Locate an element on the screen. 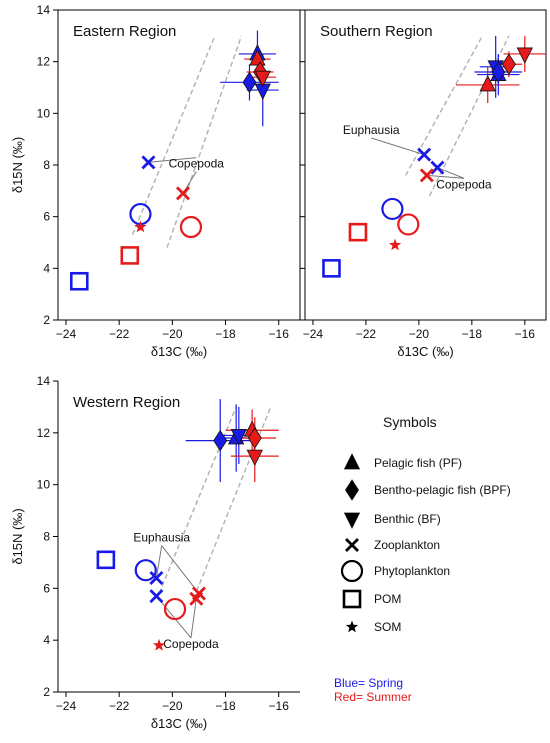 The height and width of the screenshot is (743, 550). legend-item: Pelagic fish (PF) is located at coordinates (402, 461).